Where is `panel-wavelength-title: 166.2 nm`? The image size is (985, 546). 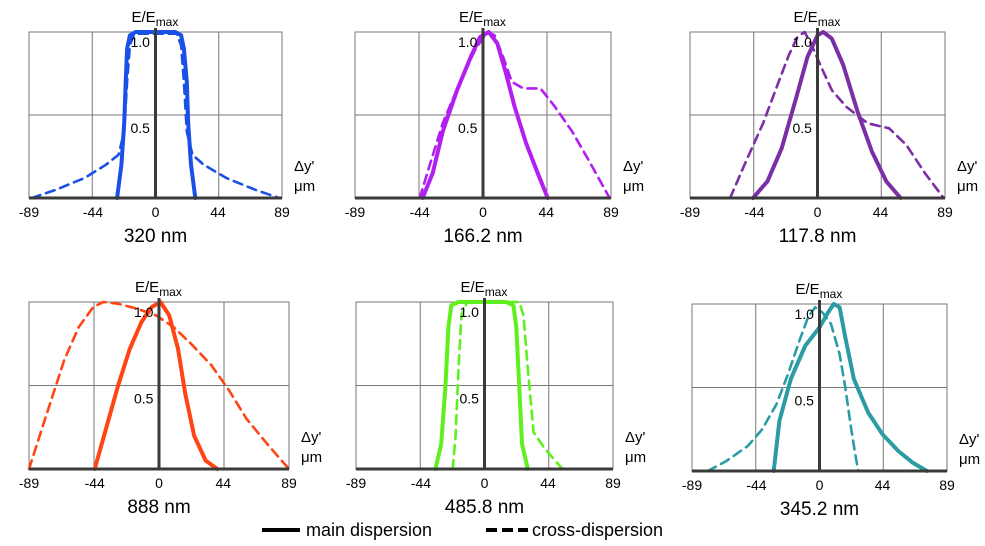
panel-wavelength-title: 166.2 nm is located at coordinates (482, 236).